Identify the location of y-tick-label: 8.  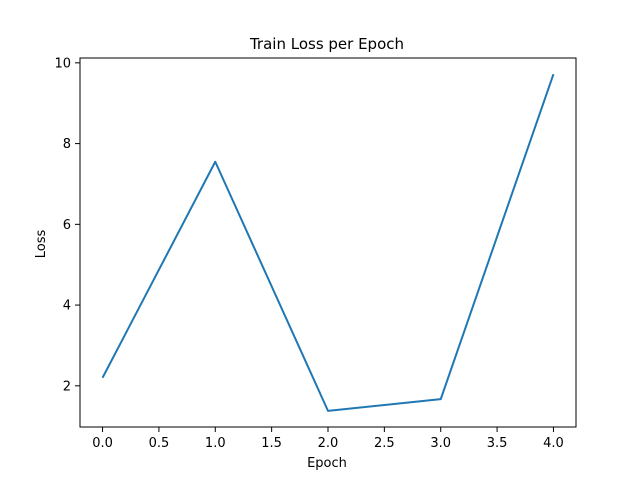
(67, 144).